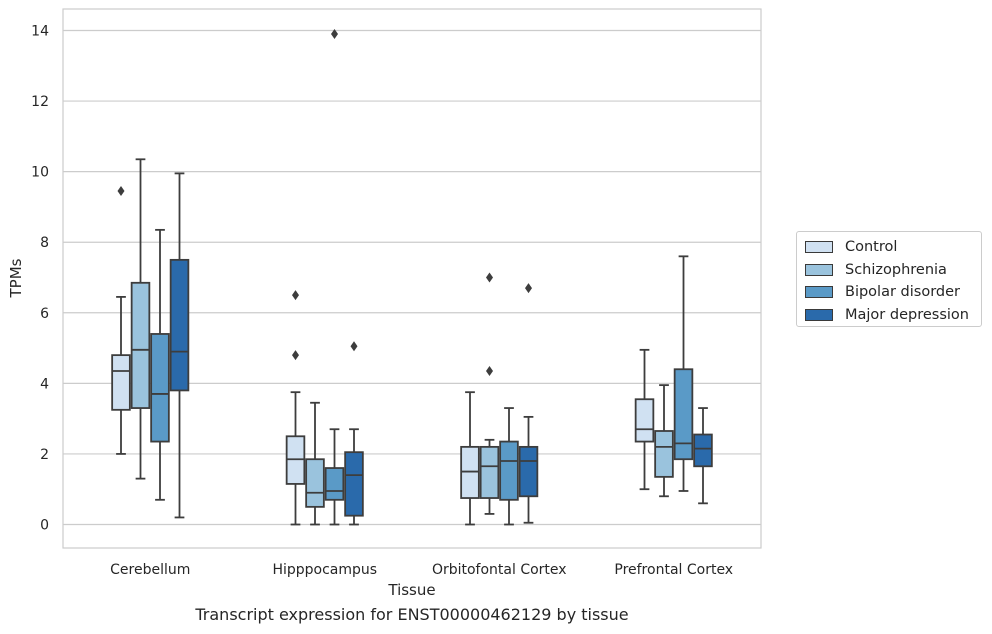 The width and height of the screenshot is (992, 634). Describe the element at coordinates (673, 570) in the screenshot. I see `x-tick-label-3: Prefrontal Cortex` at that location.